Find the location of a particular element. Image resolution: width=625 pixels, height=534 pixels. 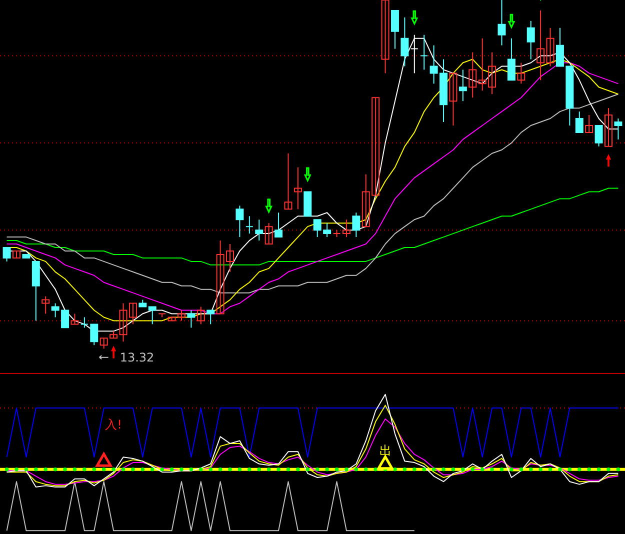

annotation: 出 is located at coordinates (385, 450).